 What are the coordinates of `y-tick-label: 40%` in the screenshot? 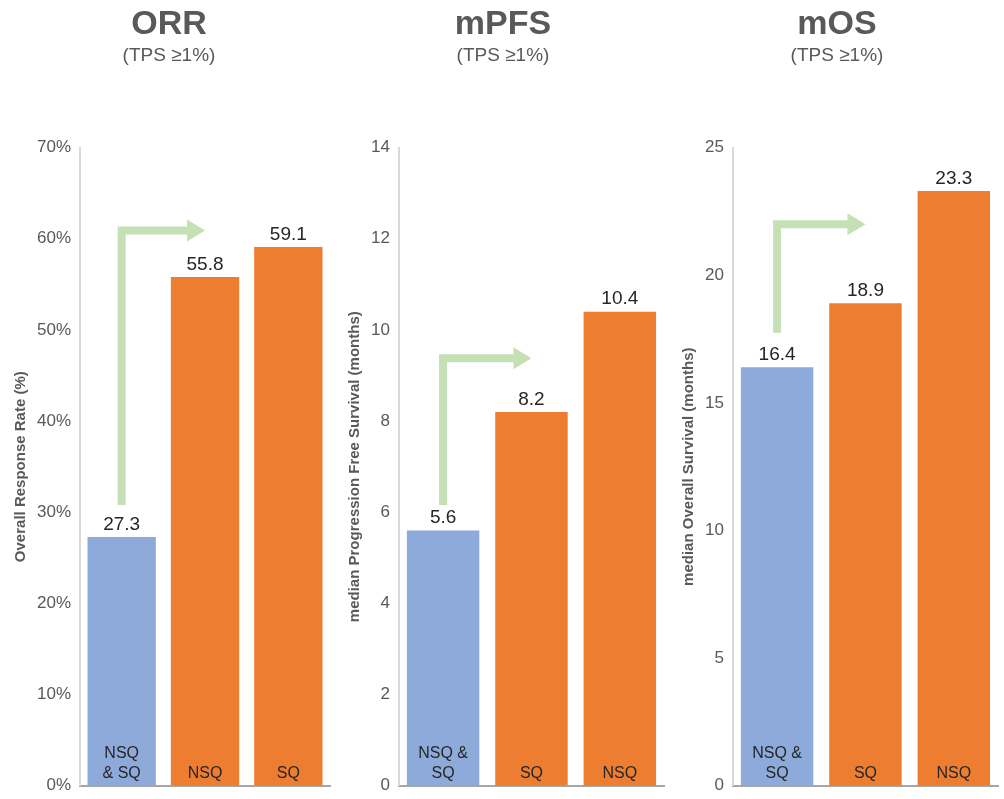 It's located at (54, 420).